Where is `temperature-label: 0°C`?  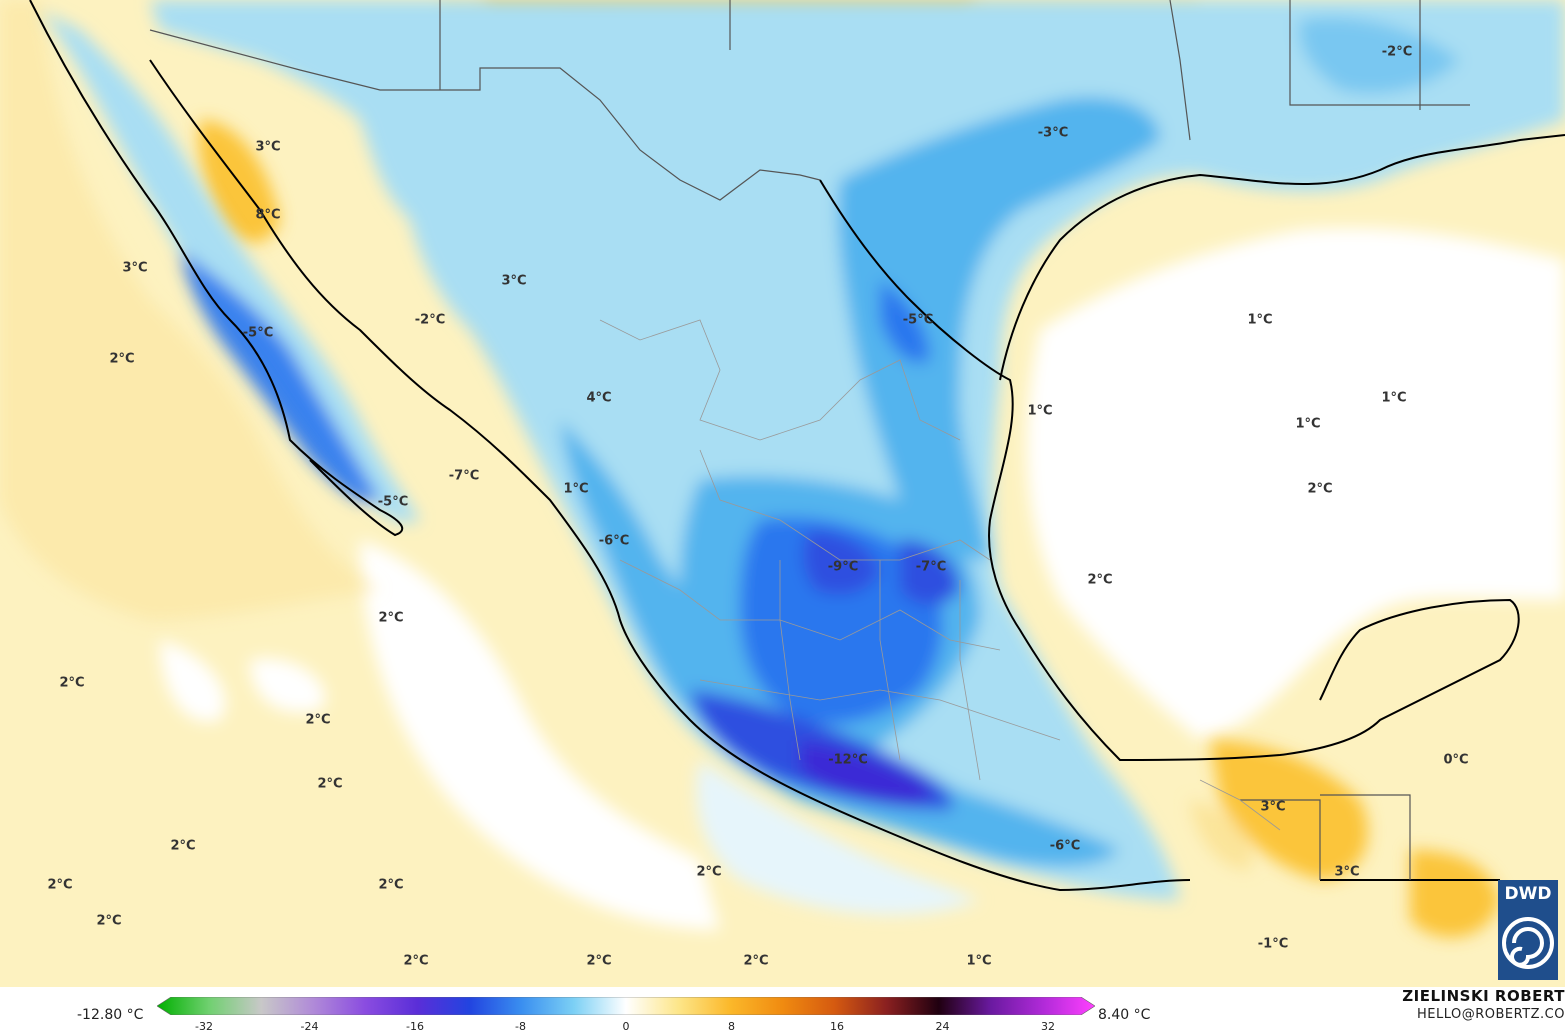
temperature-label: 0°C is located at coordinates (1456, 760).